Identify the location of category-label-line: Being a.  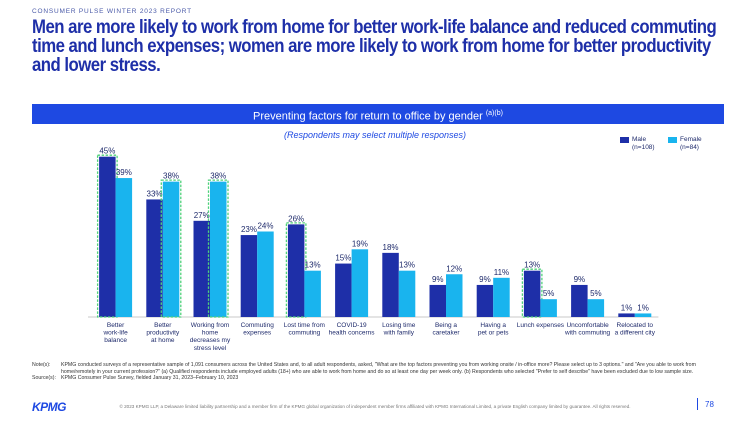
(446, 325).